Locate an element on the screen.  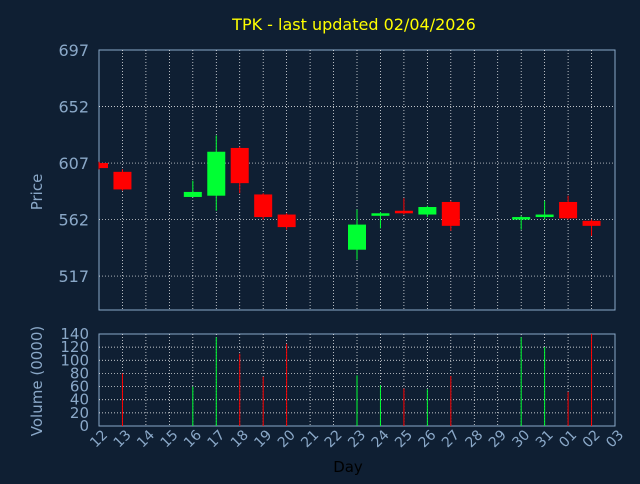
x-tick-label: 02 is located at coordinates (592, 439).